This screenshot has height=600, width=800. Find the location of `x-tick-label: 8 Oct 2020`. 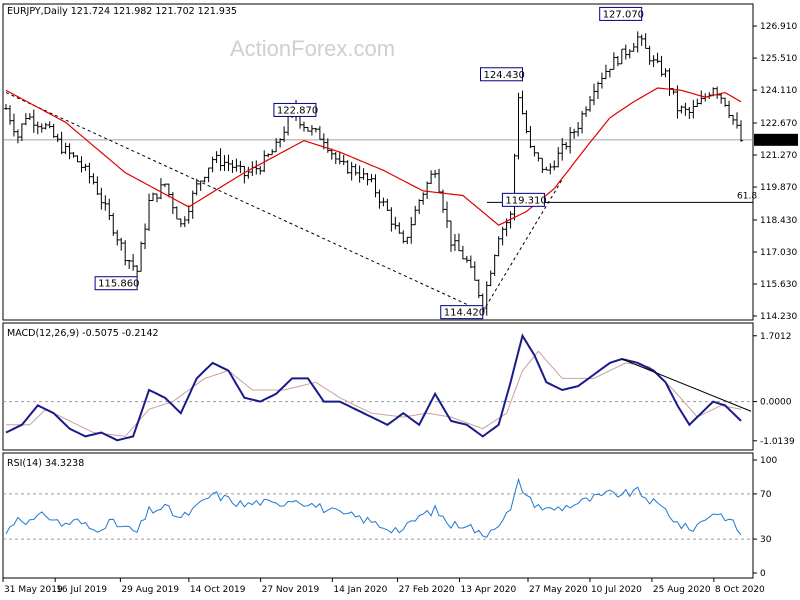

x-tick-label: 8 Oct 2020 is located at coordinates (740, 590).